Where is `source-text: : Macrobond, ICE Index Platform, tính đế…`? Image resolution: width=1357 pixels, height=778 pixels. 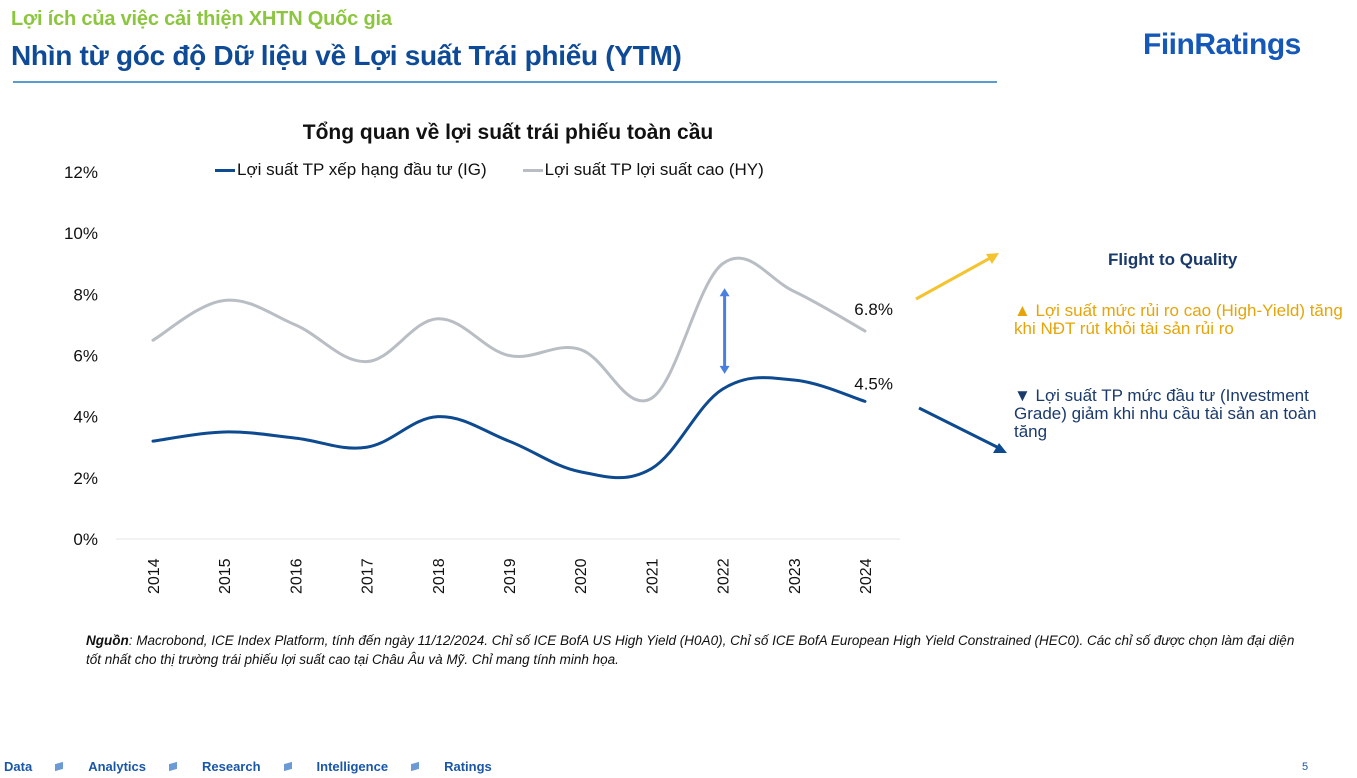
source-text: : Macrobond, ICE Index Platform, tính đế… is located at coordinates (690, 650).